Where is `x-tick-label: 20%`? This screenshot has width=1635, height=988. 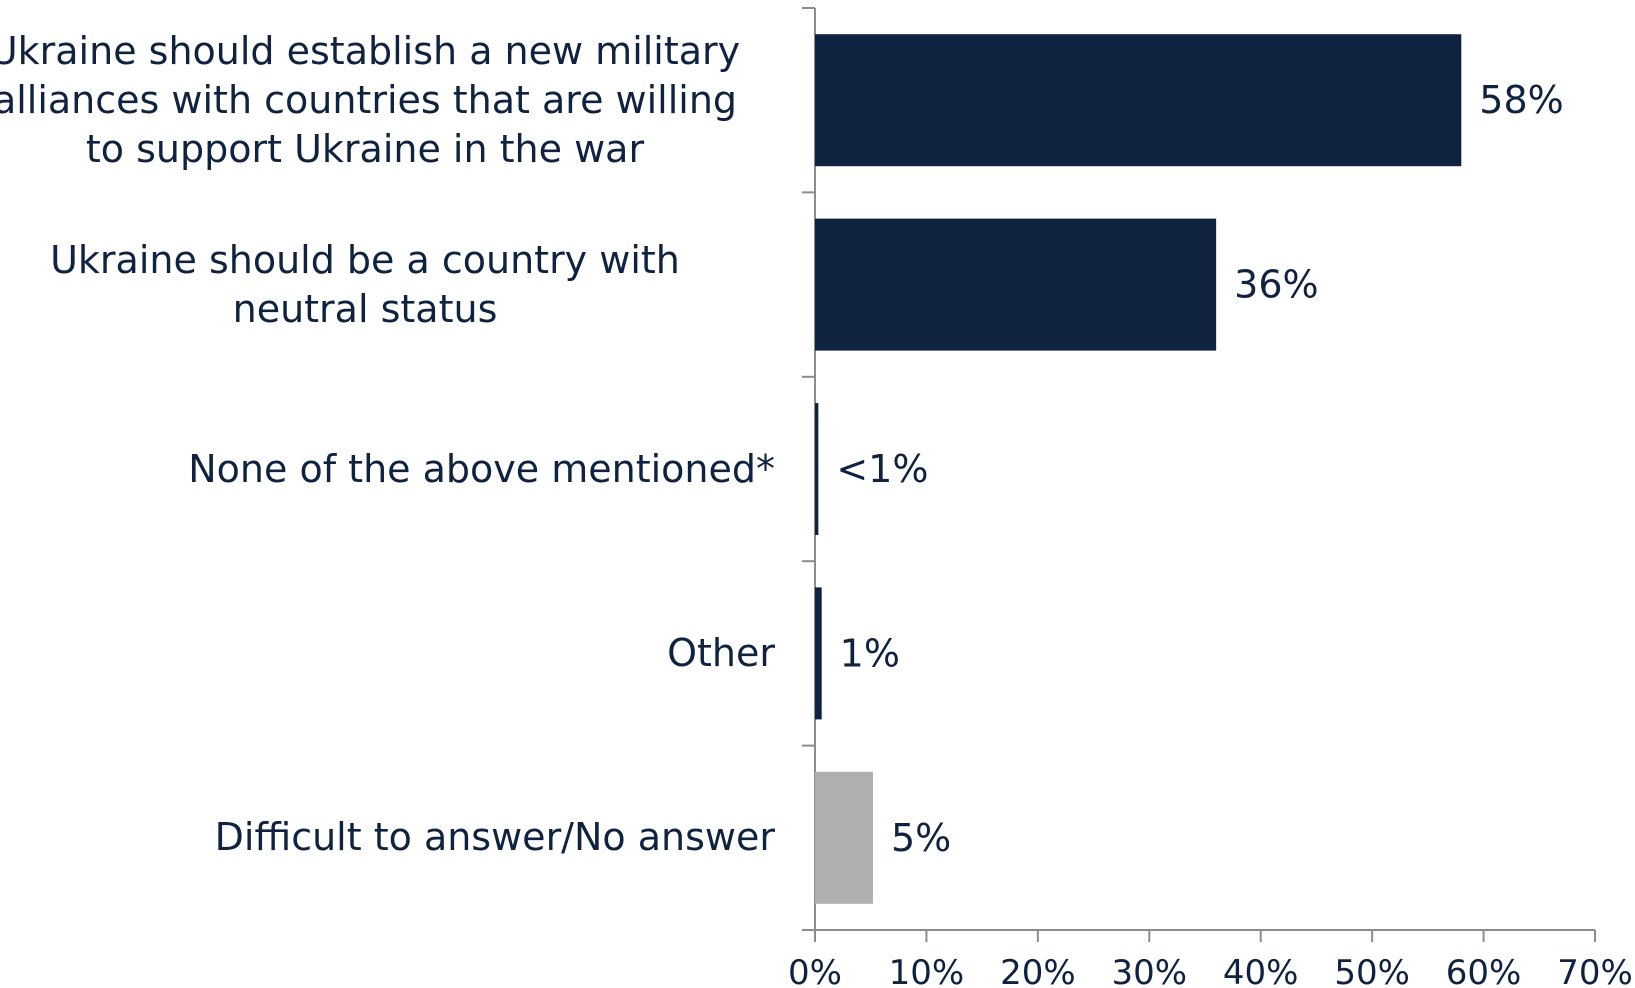
x-tick-label: 20% is located at coordinates (1038, 970).